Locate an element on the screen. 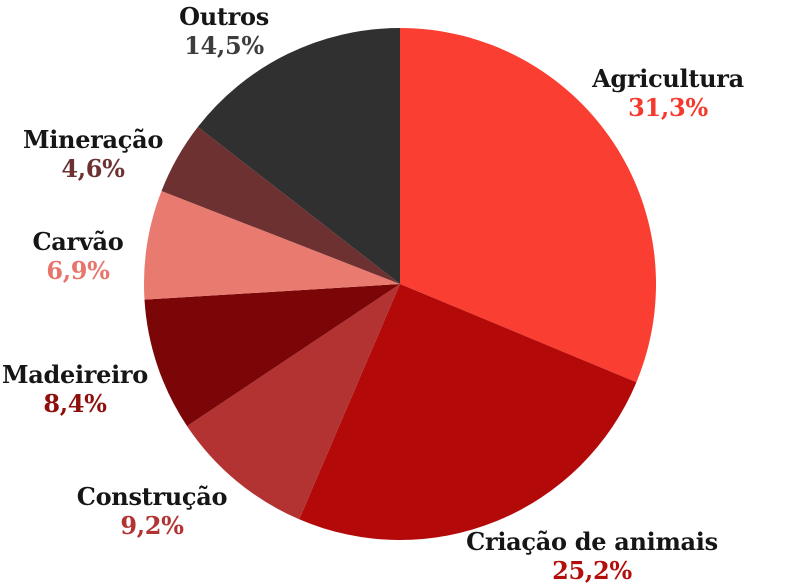 The image size is (800, 585). label-criacao-de-animais: Criação de animais 25,2% is located at coordinates (592, 556).